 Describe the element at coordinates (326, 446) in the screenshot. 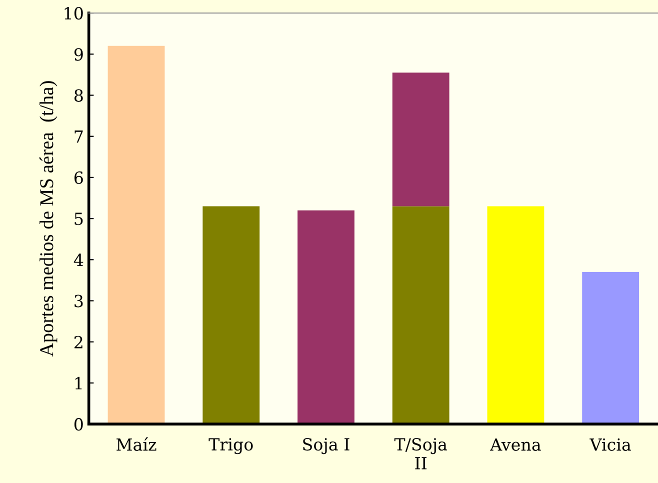

I see `x-tick-label: Soja I` at that location.